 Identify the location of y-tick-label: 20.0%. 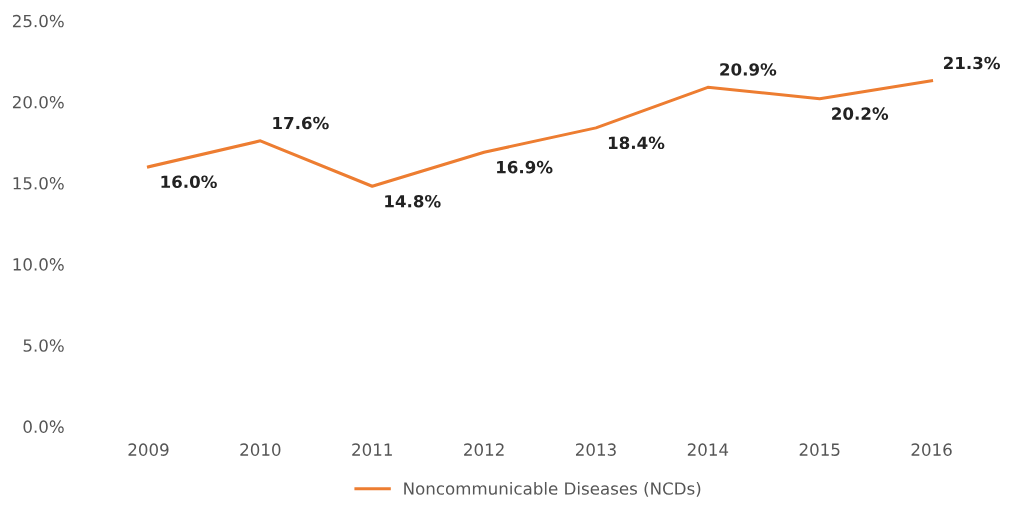
(38, 102).